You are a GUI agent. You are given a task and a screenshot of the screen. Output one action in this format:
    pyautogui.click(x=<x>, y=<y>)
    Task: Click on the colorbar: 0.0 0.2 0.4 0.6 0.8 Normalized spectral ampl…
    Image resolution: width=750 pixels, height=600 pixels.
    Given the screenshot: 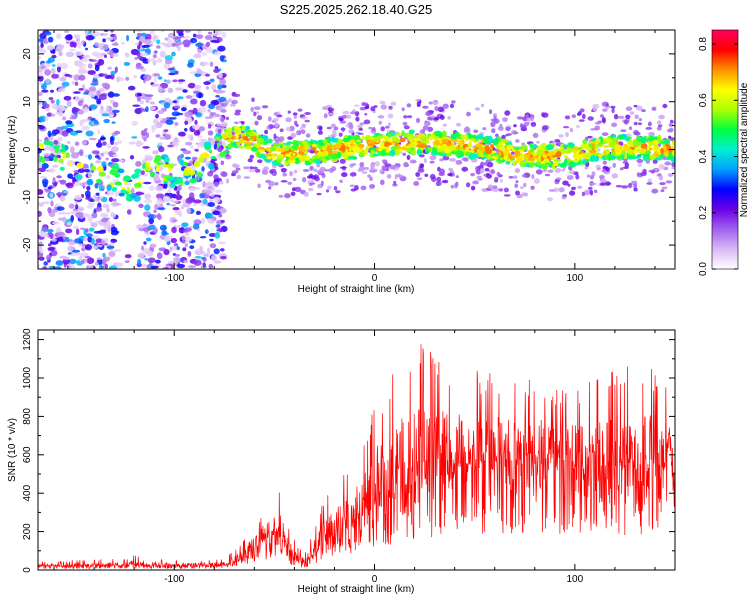 What is the action you would take?
    pyautogui.click(x=724, y=152)
    